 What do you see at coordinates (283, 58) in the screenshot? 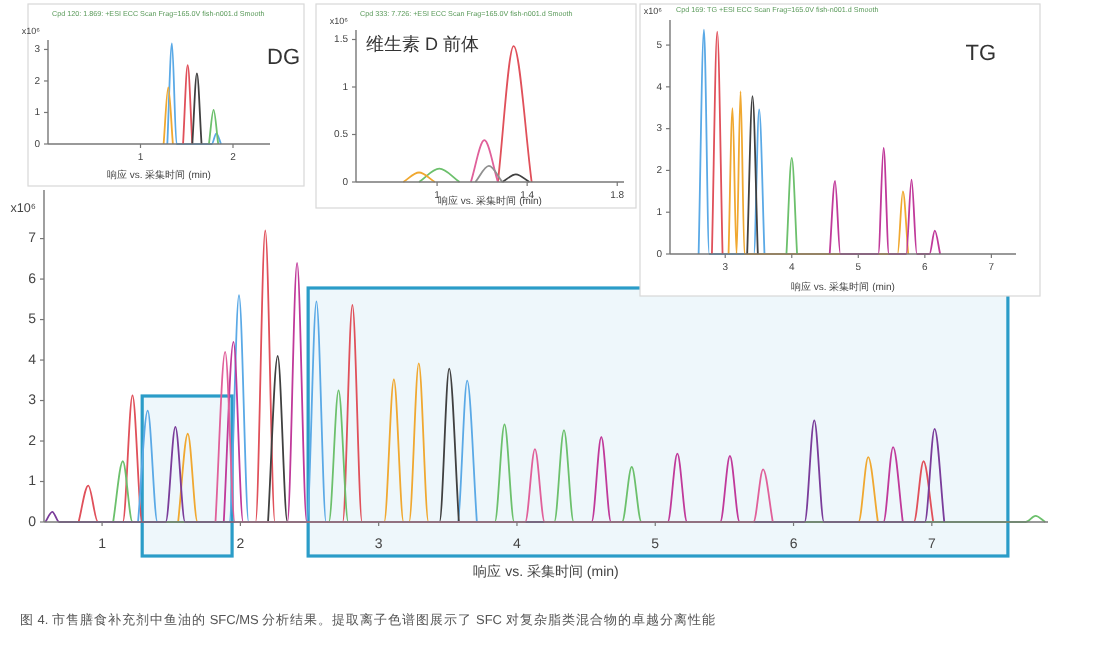
I see `chart-title: DG` at bounding box center [283, 58].